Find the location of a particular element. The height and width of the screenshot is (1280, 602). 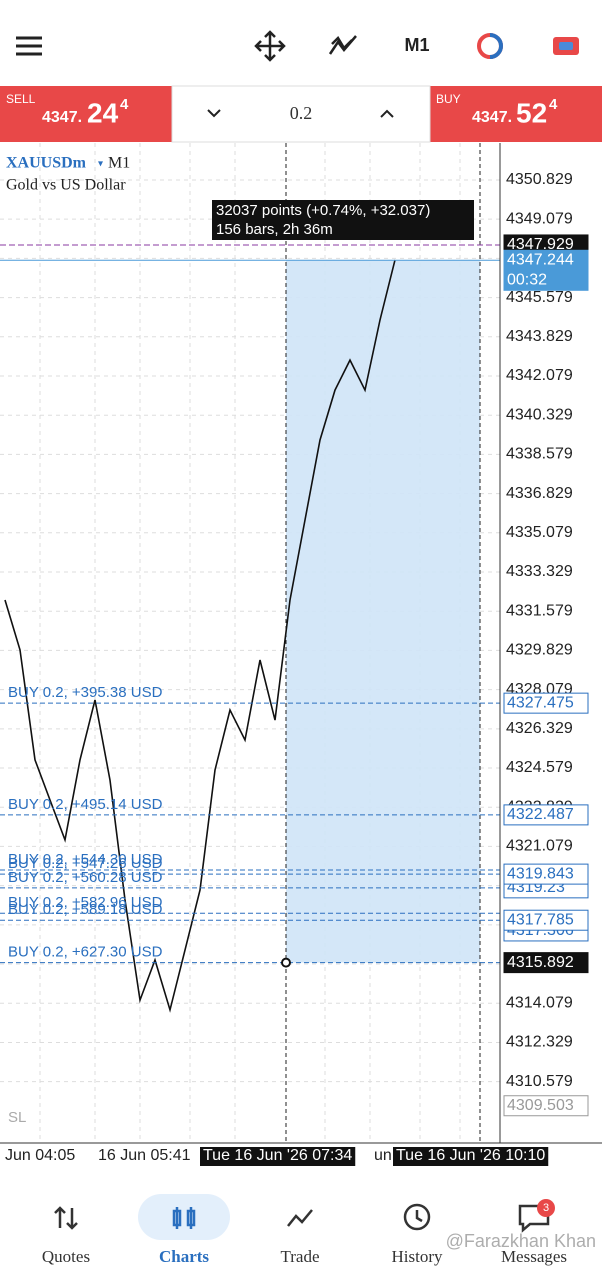

y-tick-label: 4326.329 is located at coordinates (539, 728).